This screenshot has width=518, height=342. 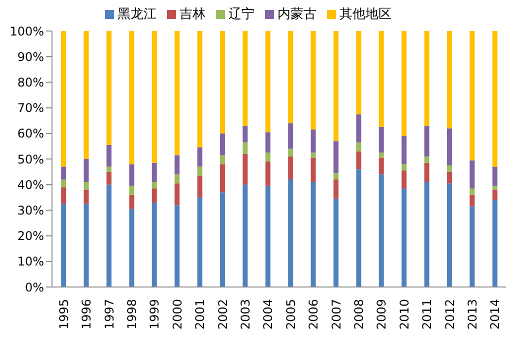 What do you see at coordinates (472, 314) in the screenshot?
I see `x-tick-label: 2013` at bounding box center [472, 314].